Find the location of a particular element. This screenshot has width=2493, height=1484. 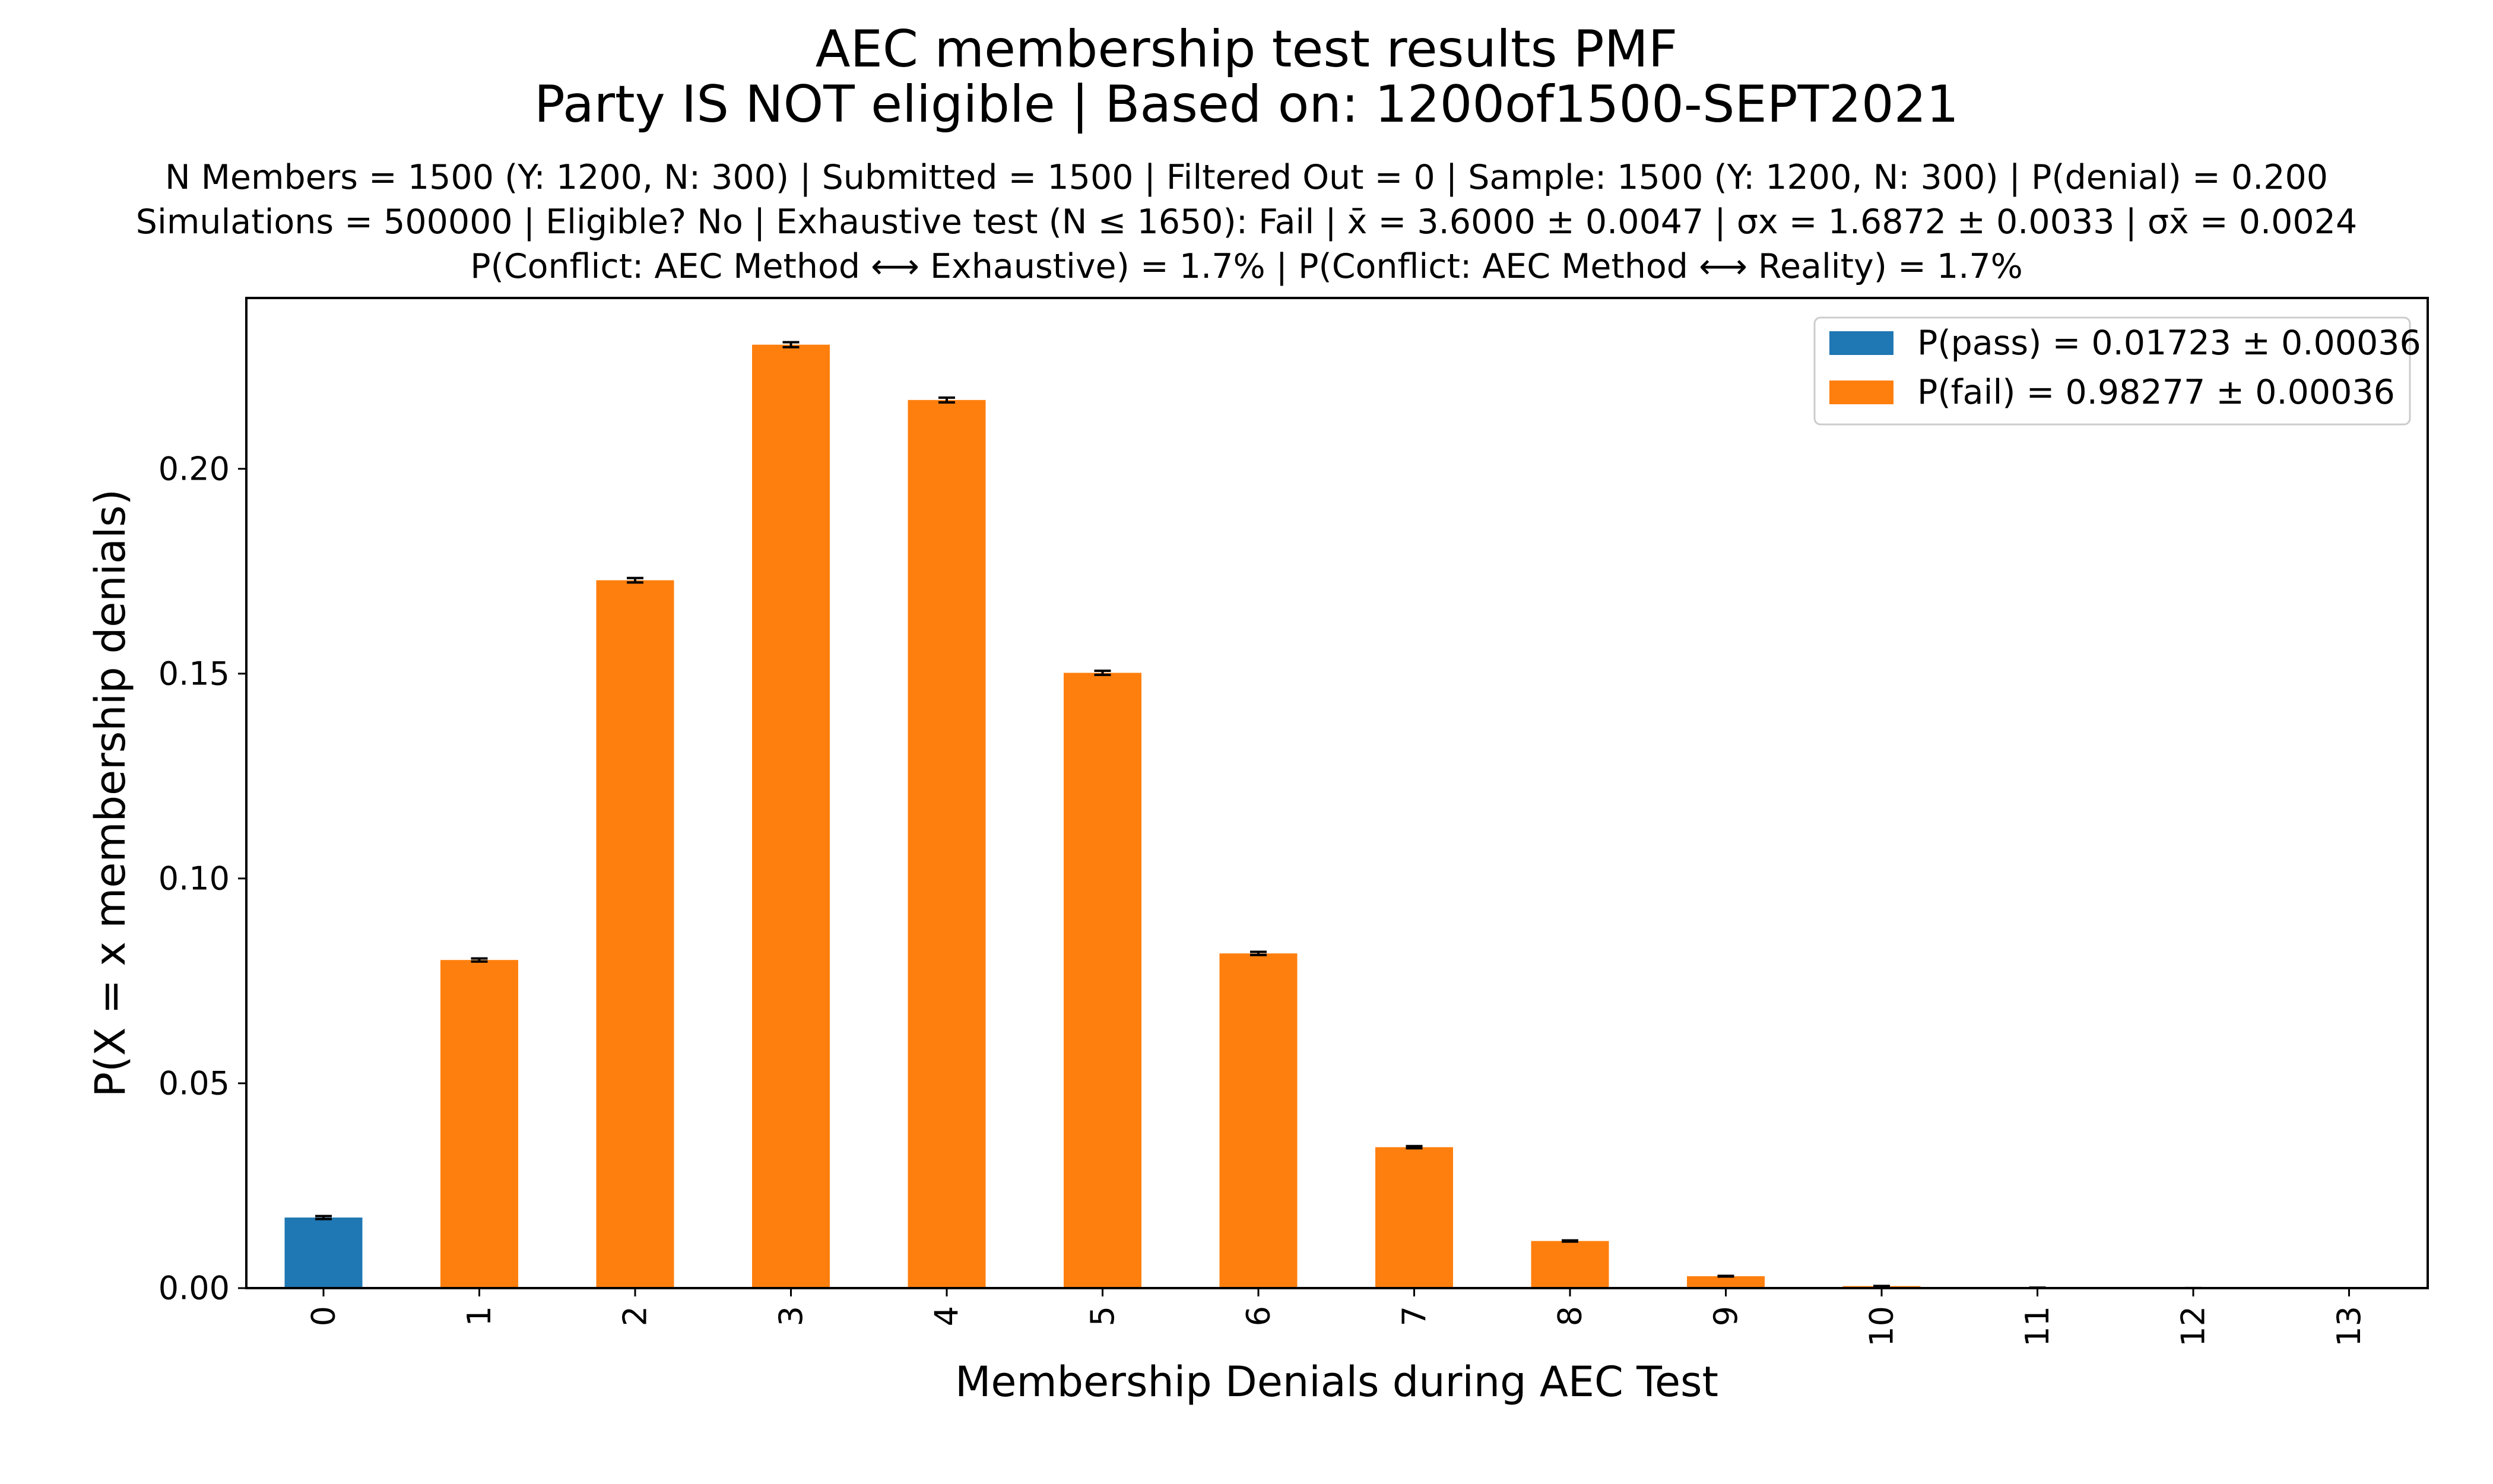

legend-label-fail: P(fail) = 0.98277 ± 0.00036 is located at coordinates (2156, 392).